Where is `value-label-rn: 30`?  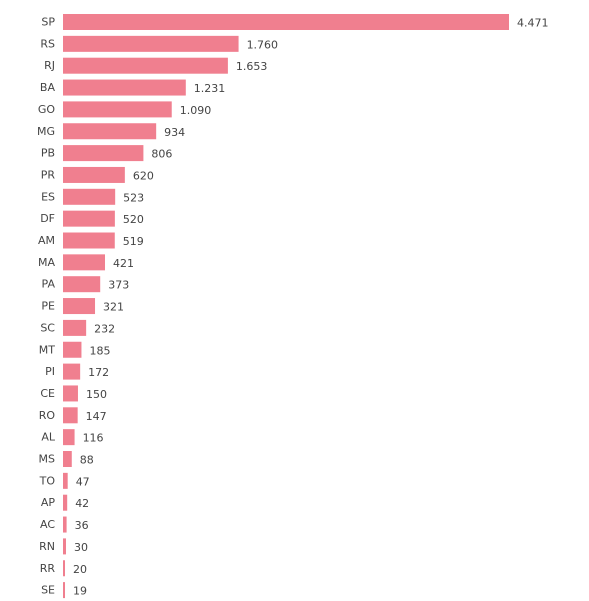 value-label-rn: 30 is located at coordinates (81, 547).